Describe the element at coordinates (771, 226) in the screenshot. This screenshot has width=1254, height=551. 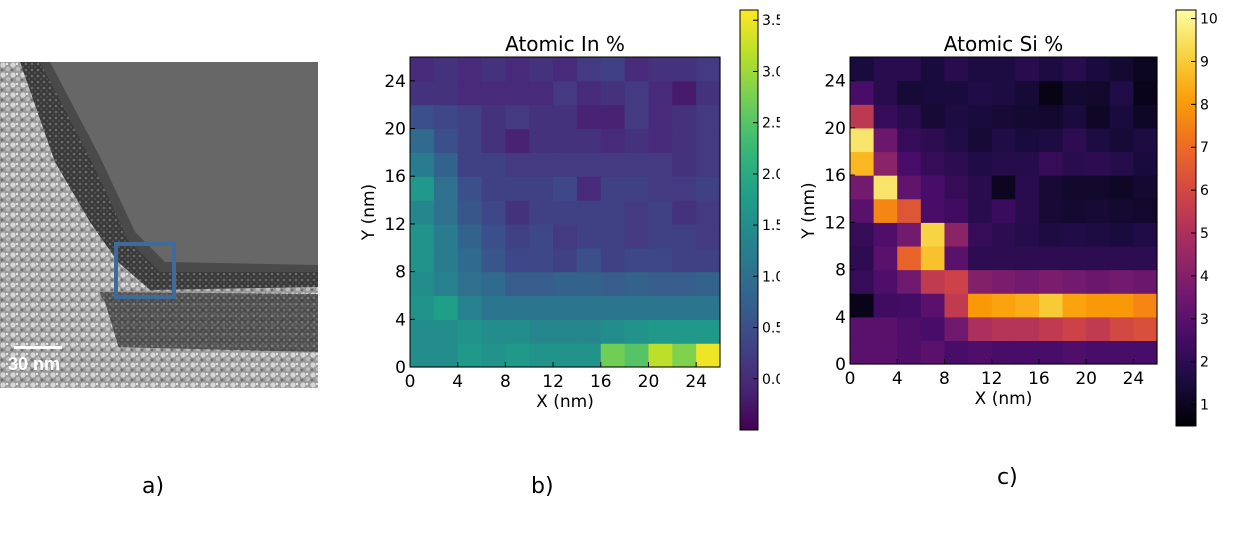
I see `colorbar-tick-label: 1.5` at that location.